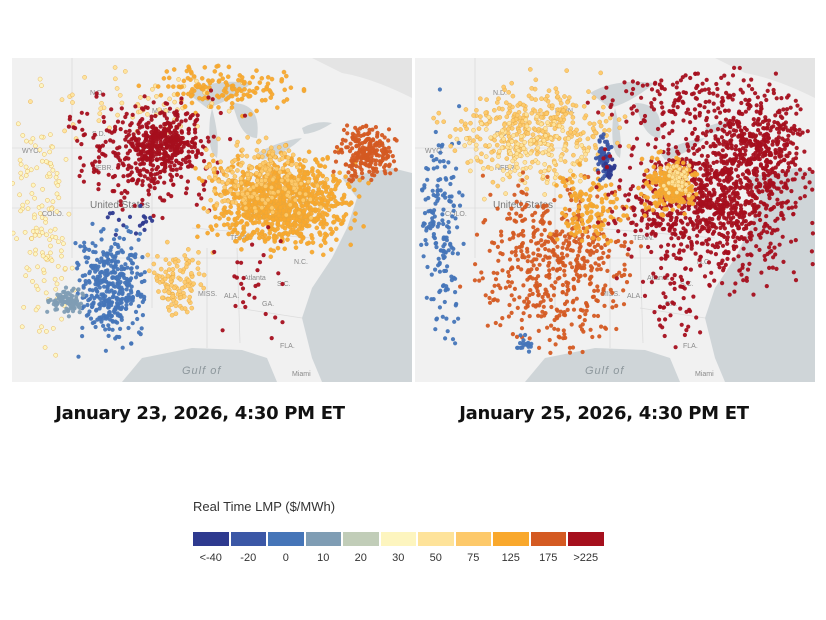 This screenshot has width=826, height=620. Describe the element at coordinates (357, 275) in the screenshot. I see `atlantic-ocean` at that location.